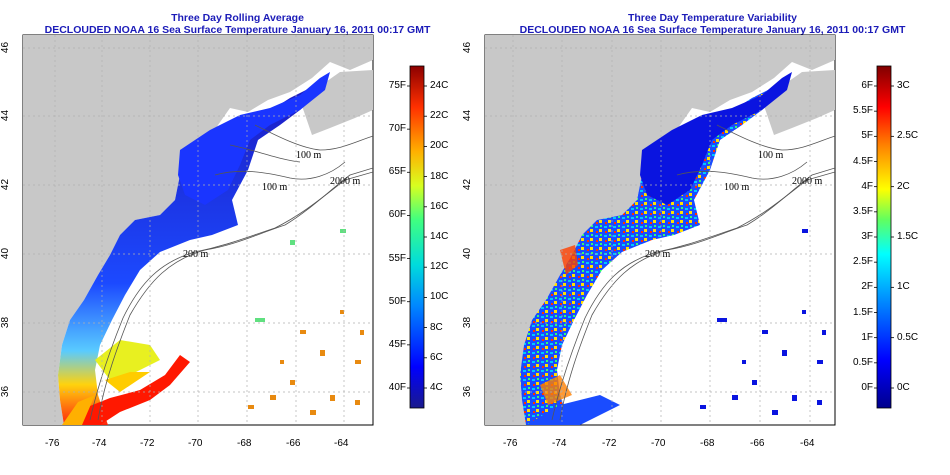  Describe the element at coordinates (867, 337) in the screenshot. I see `colorbar-label: 1F` at that location.